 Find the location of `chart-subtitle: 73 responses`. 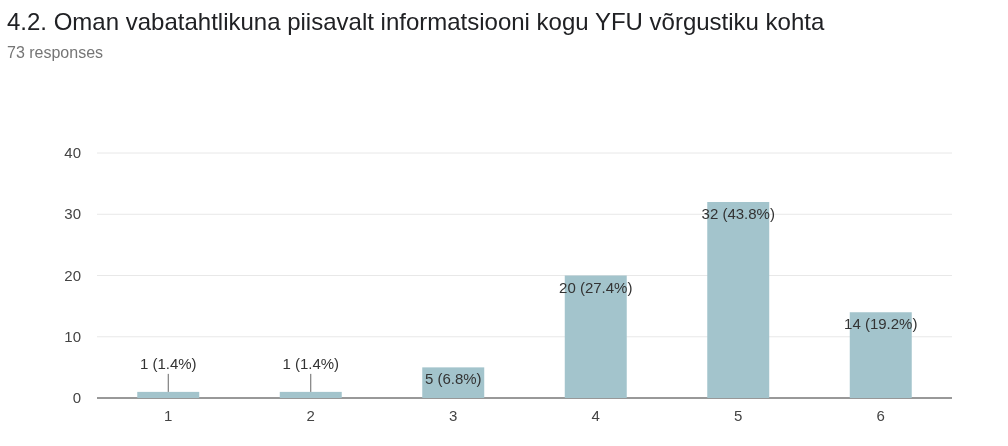

chart-subtitle: 73 responses is located at coordinates (55, 52).